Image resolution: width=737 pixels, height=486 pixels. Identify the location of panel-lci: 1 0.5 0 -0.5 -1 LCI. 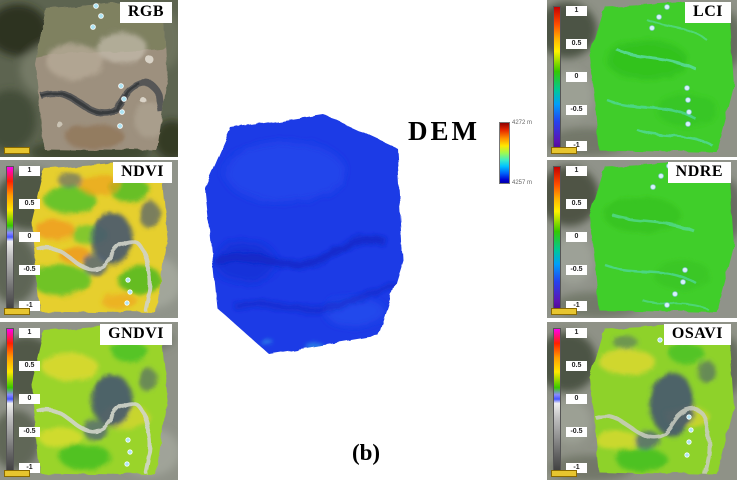
(642, 78).